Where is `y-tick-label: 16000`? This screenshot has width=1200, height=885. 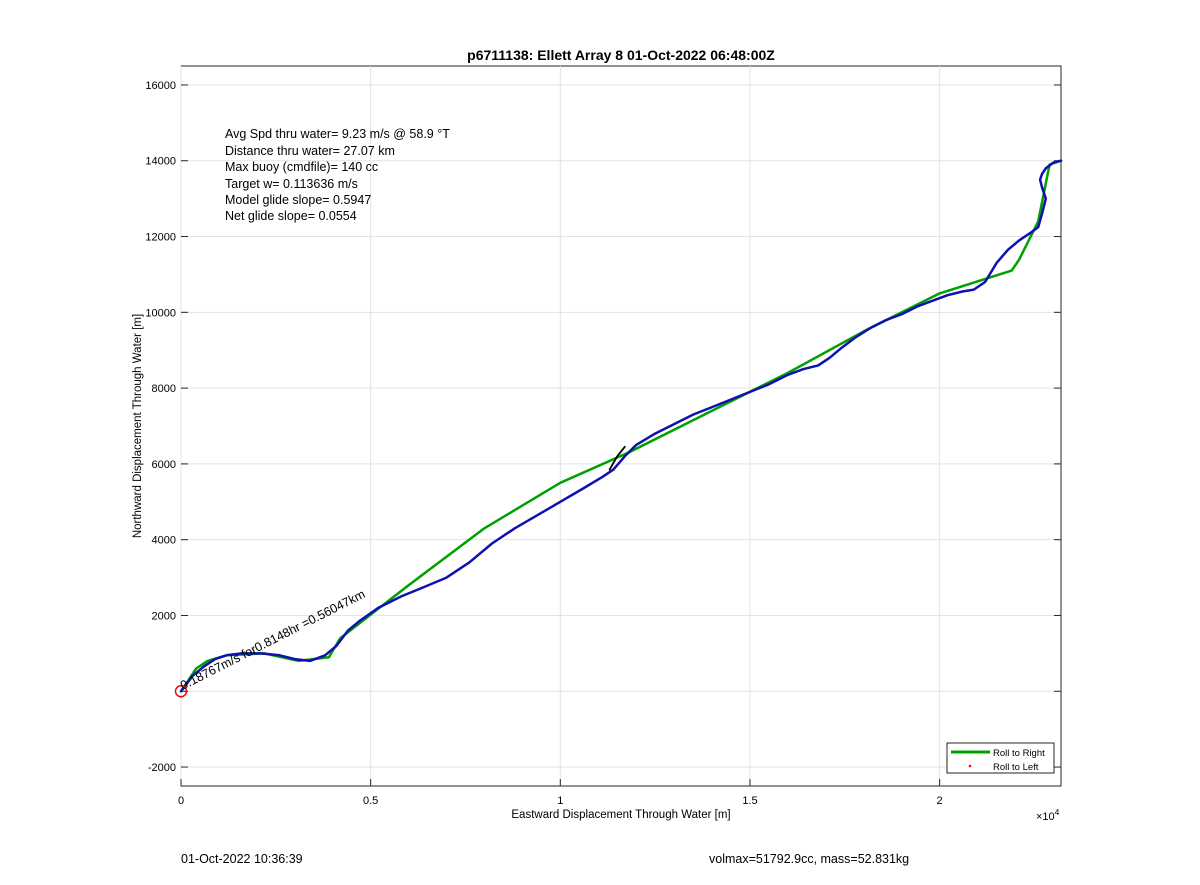
y-tick-label: 16000 is located at coordinates (160, 86).